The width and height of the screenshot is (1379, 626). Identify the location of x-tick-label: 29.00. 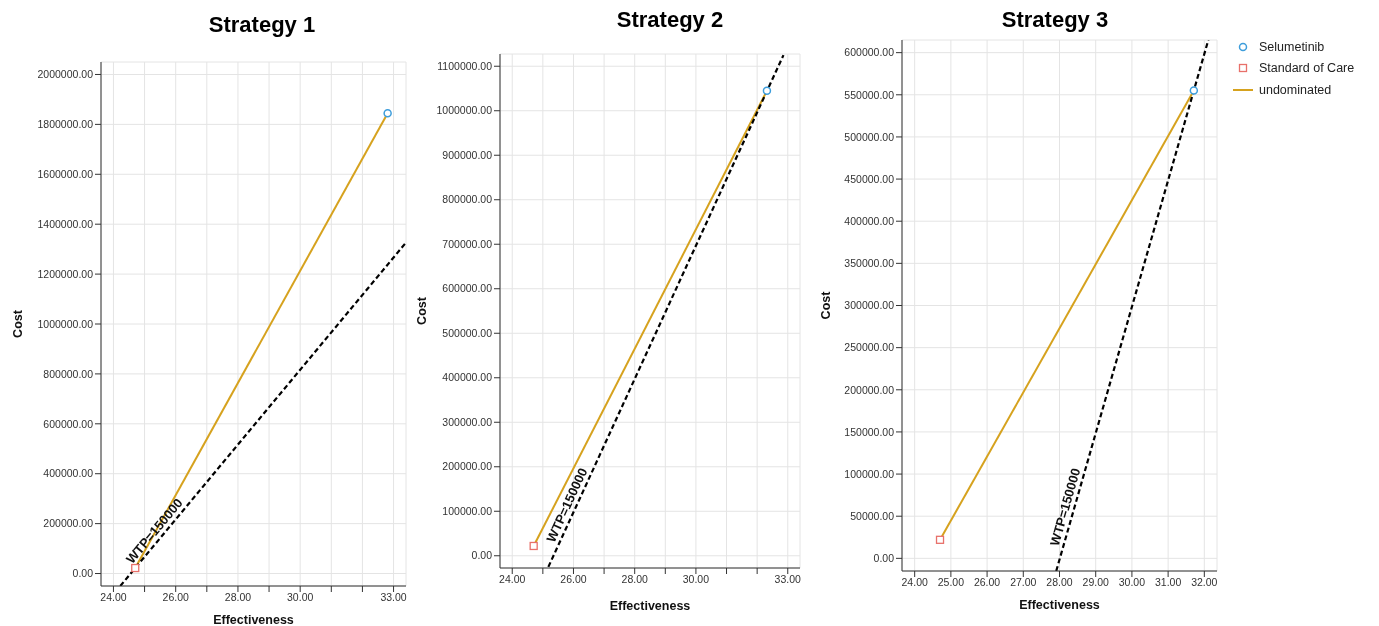
(1095, 582).